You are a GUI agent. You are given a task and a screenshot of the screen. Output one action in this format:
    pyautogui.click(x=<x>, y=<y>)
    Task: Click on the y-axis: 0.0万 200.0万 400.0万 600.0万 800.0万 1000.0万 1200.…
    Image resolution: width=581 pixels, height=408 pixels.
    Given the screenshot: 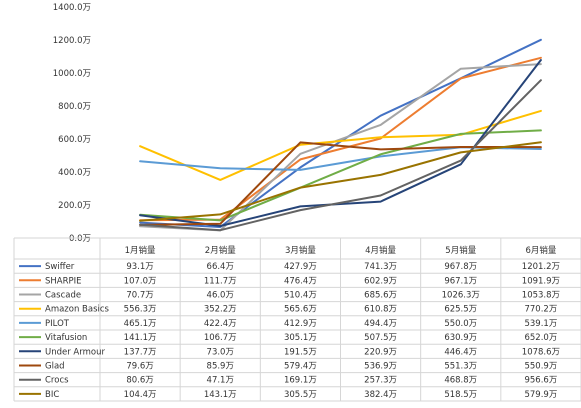 What is the action you would take?
    pyautogui.click(x=72, y=123)
    